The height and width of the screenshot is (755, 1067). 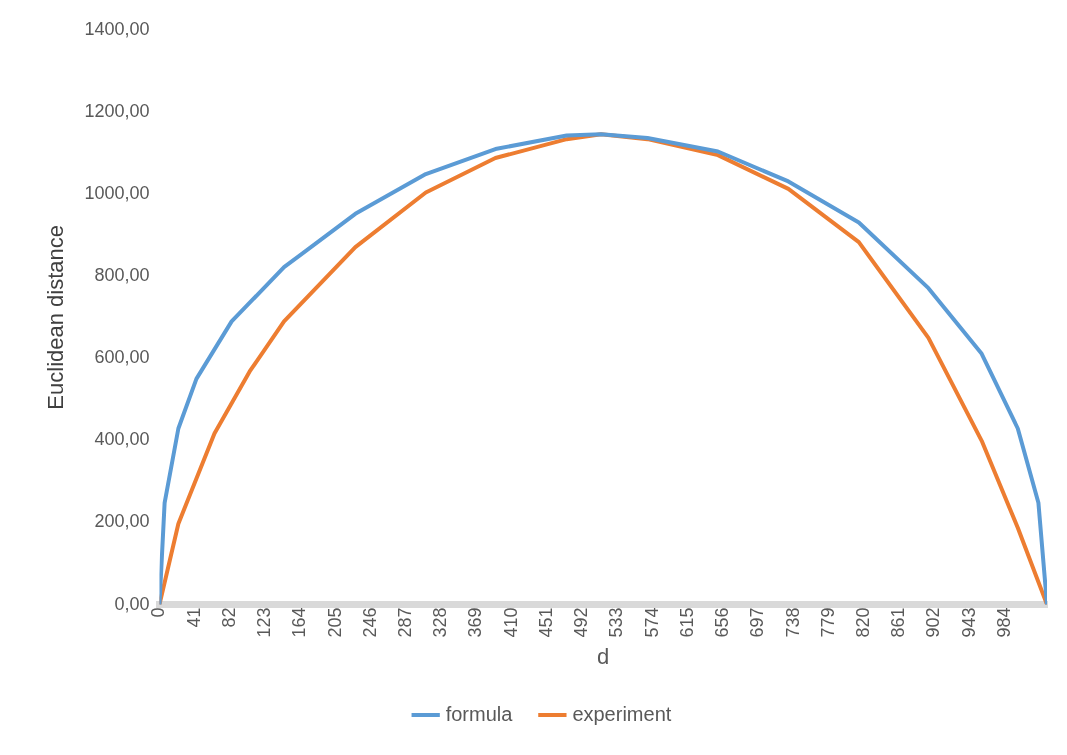 I want to click on x-tick-label: 164, so click(x=299, y=622).